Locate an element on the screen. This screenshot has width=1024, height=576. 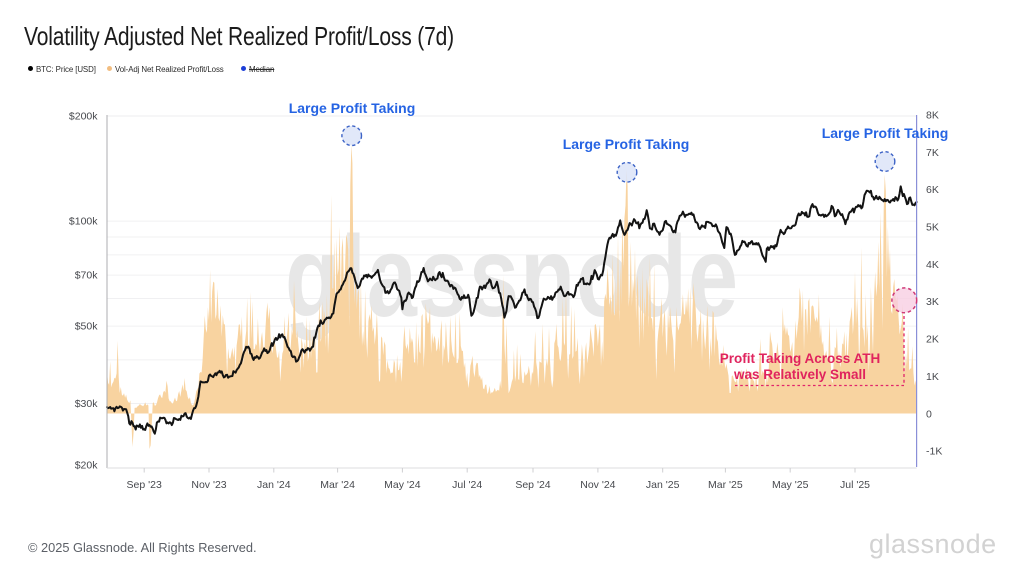
svg-text: $200k is located at coordinates (83, 117).